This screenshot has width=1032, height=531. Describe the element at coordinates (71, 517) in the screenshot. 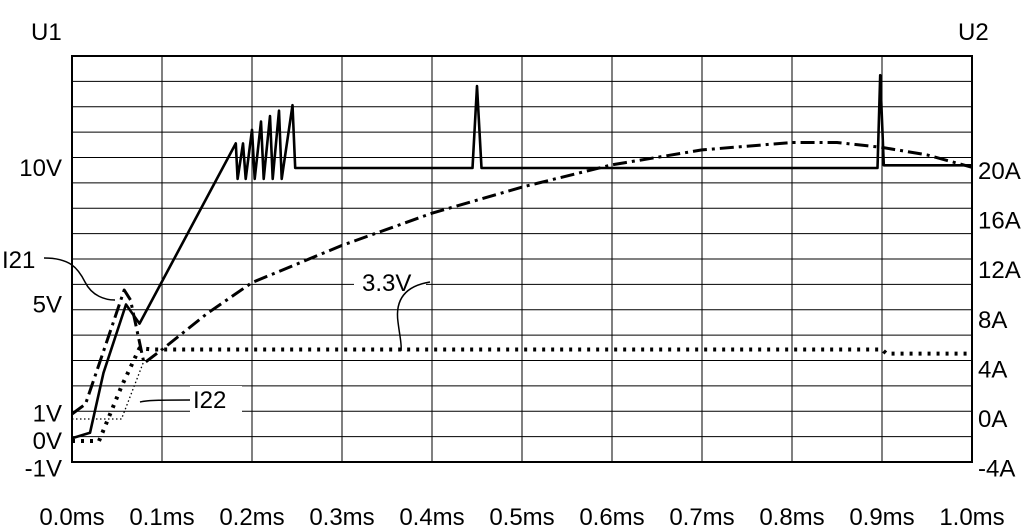

I see `x-tick-label: 0.0ms` at that location.